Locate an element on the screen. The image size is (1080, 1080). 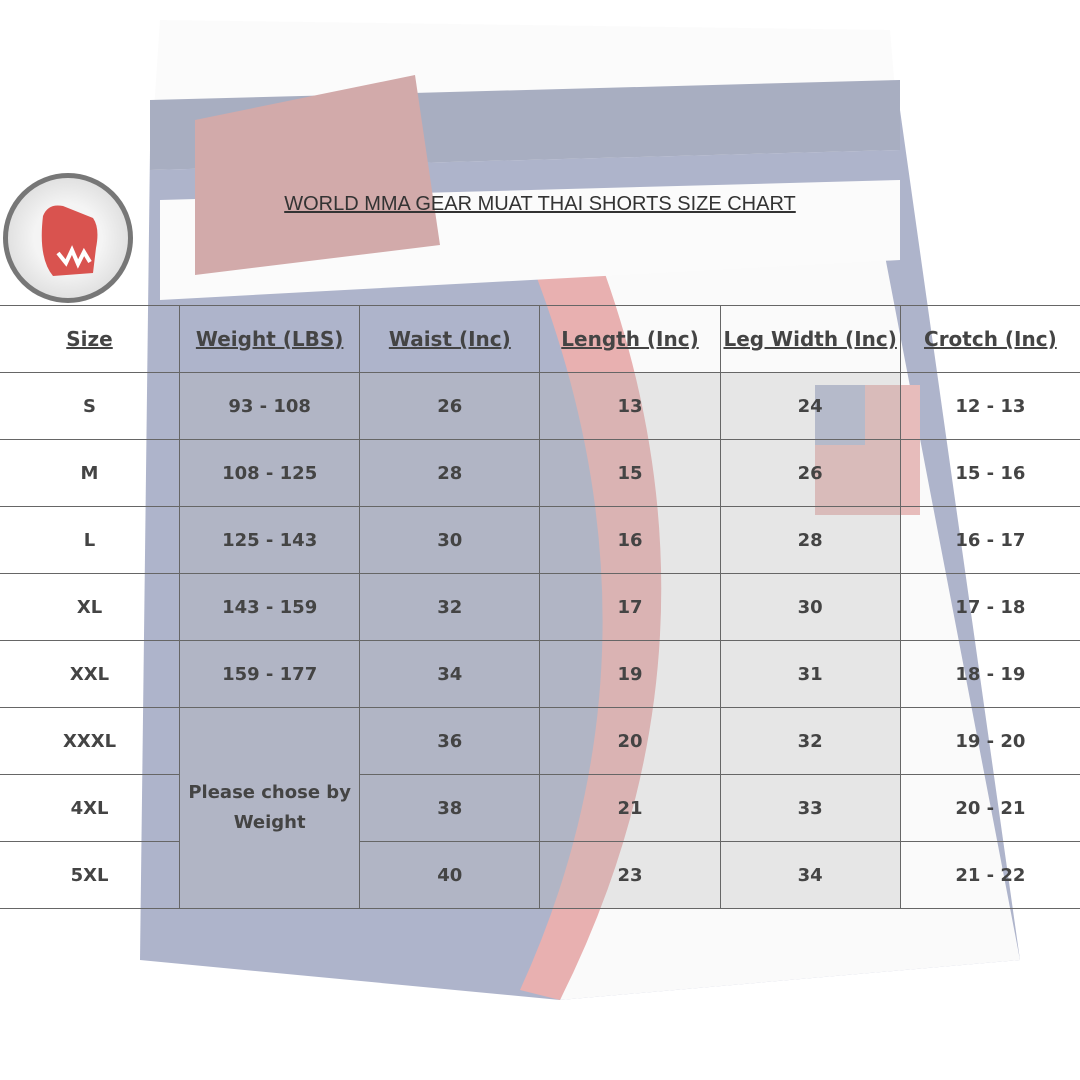
cell-size: L is located at coordinates (90, 540).